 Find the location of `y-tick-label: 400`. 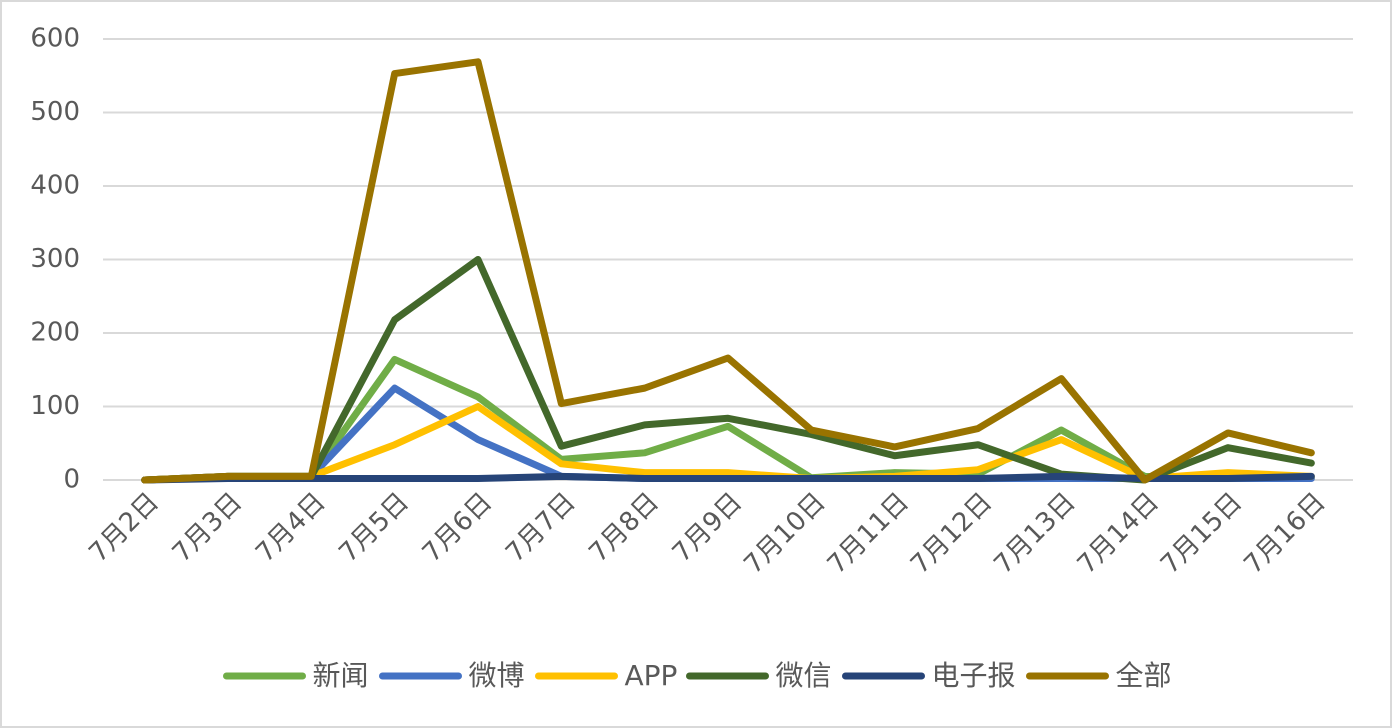

y-tick-label: 400 is located at coordinates (55, 186).